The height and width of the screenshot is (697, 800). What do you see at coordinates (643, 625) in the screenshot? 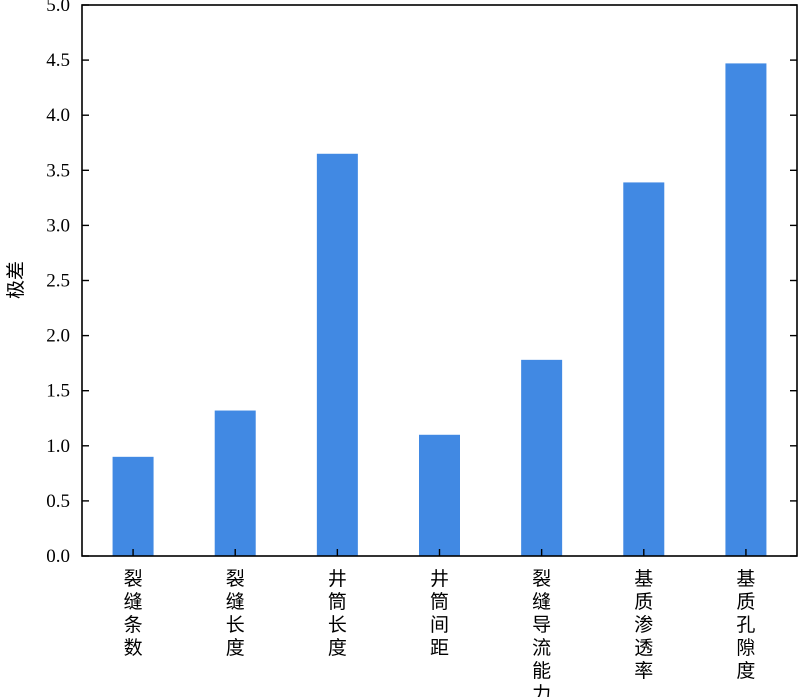
I see `x-tick-label: 基质渗透率` at bounding box center [643, 625].